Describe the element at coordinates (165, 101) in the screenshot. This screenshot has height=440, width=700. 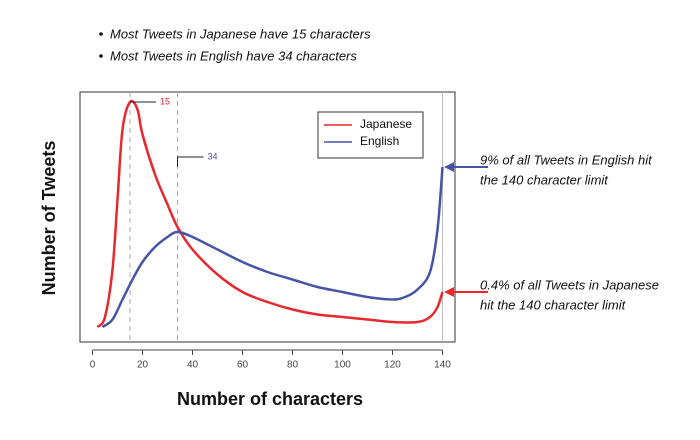
I see `peak-label: 15` at that location.